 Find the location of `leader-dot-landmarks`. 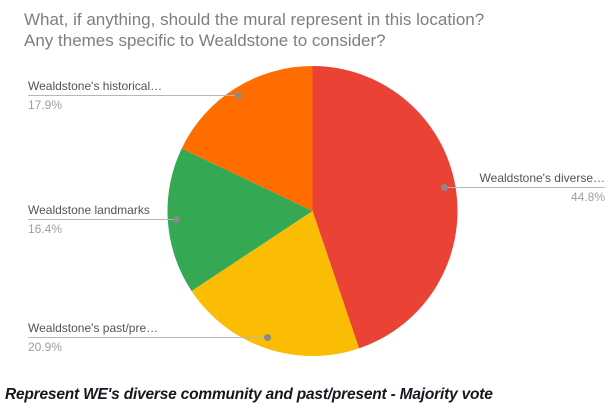

leader-dot-landmarks is located at coordinates (176, 219).